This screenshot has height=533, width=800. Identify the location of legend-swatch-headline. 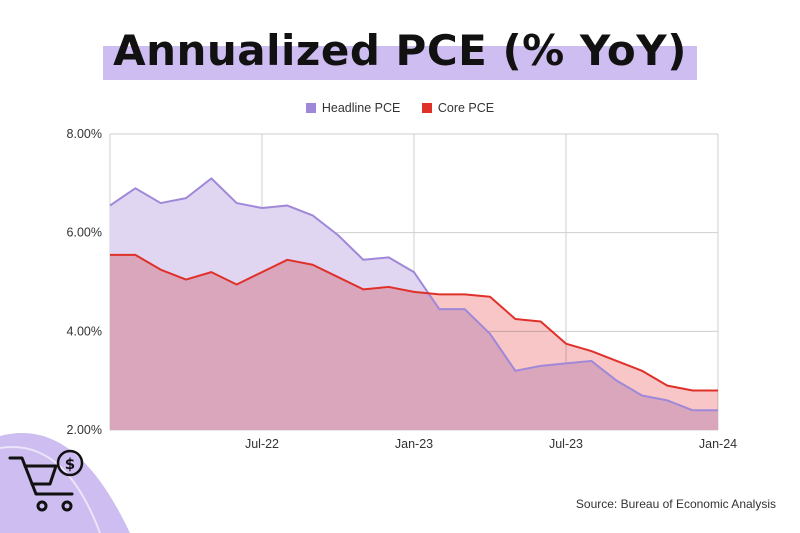
(310, 108).